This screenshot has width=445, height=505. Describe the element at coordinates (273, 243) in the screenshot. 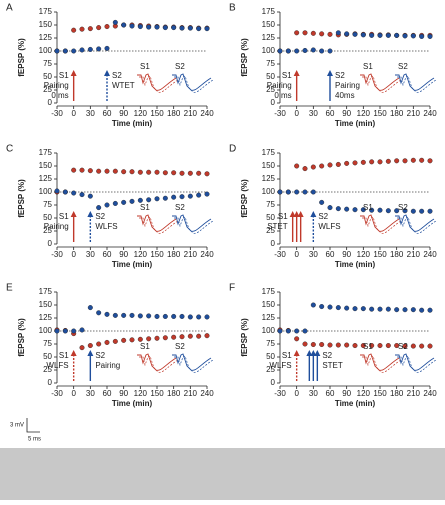

I see `y-tick-label: 0` at that location.